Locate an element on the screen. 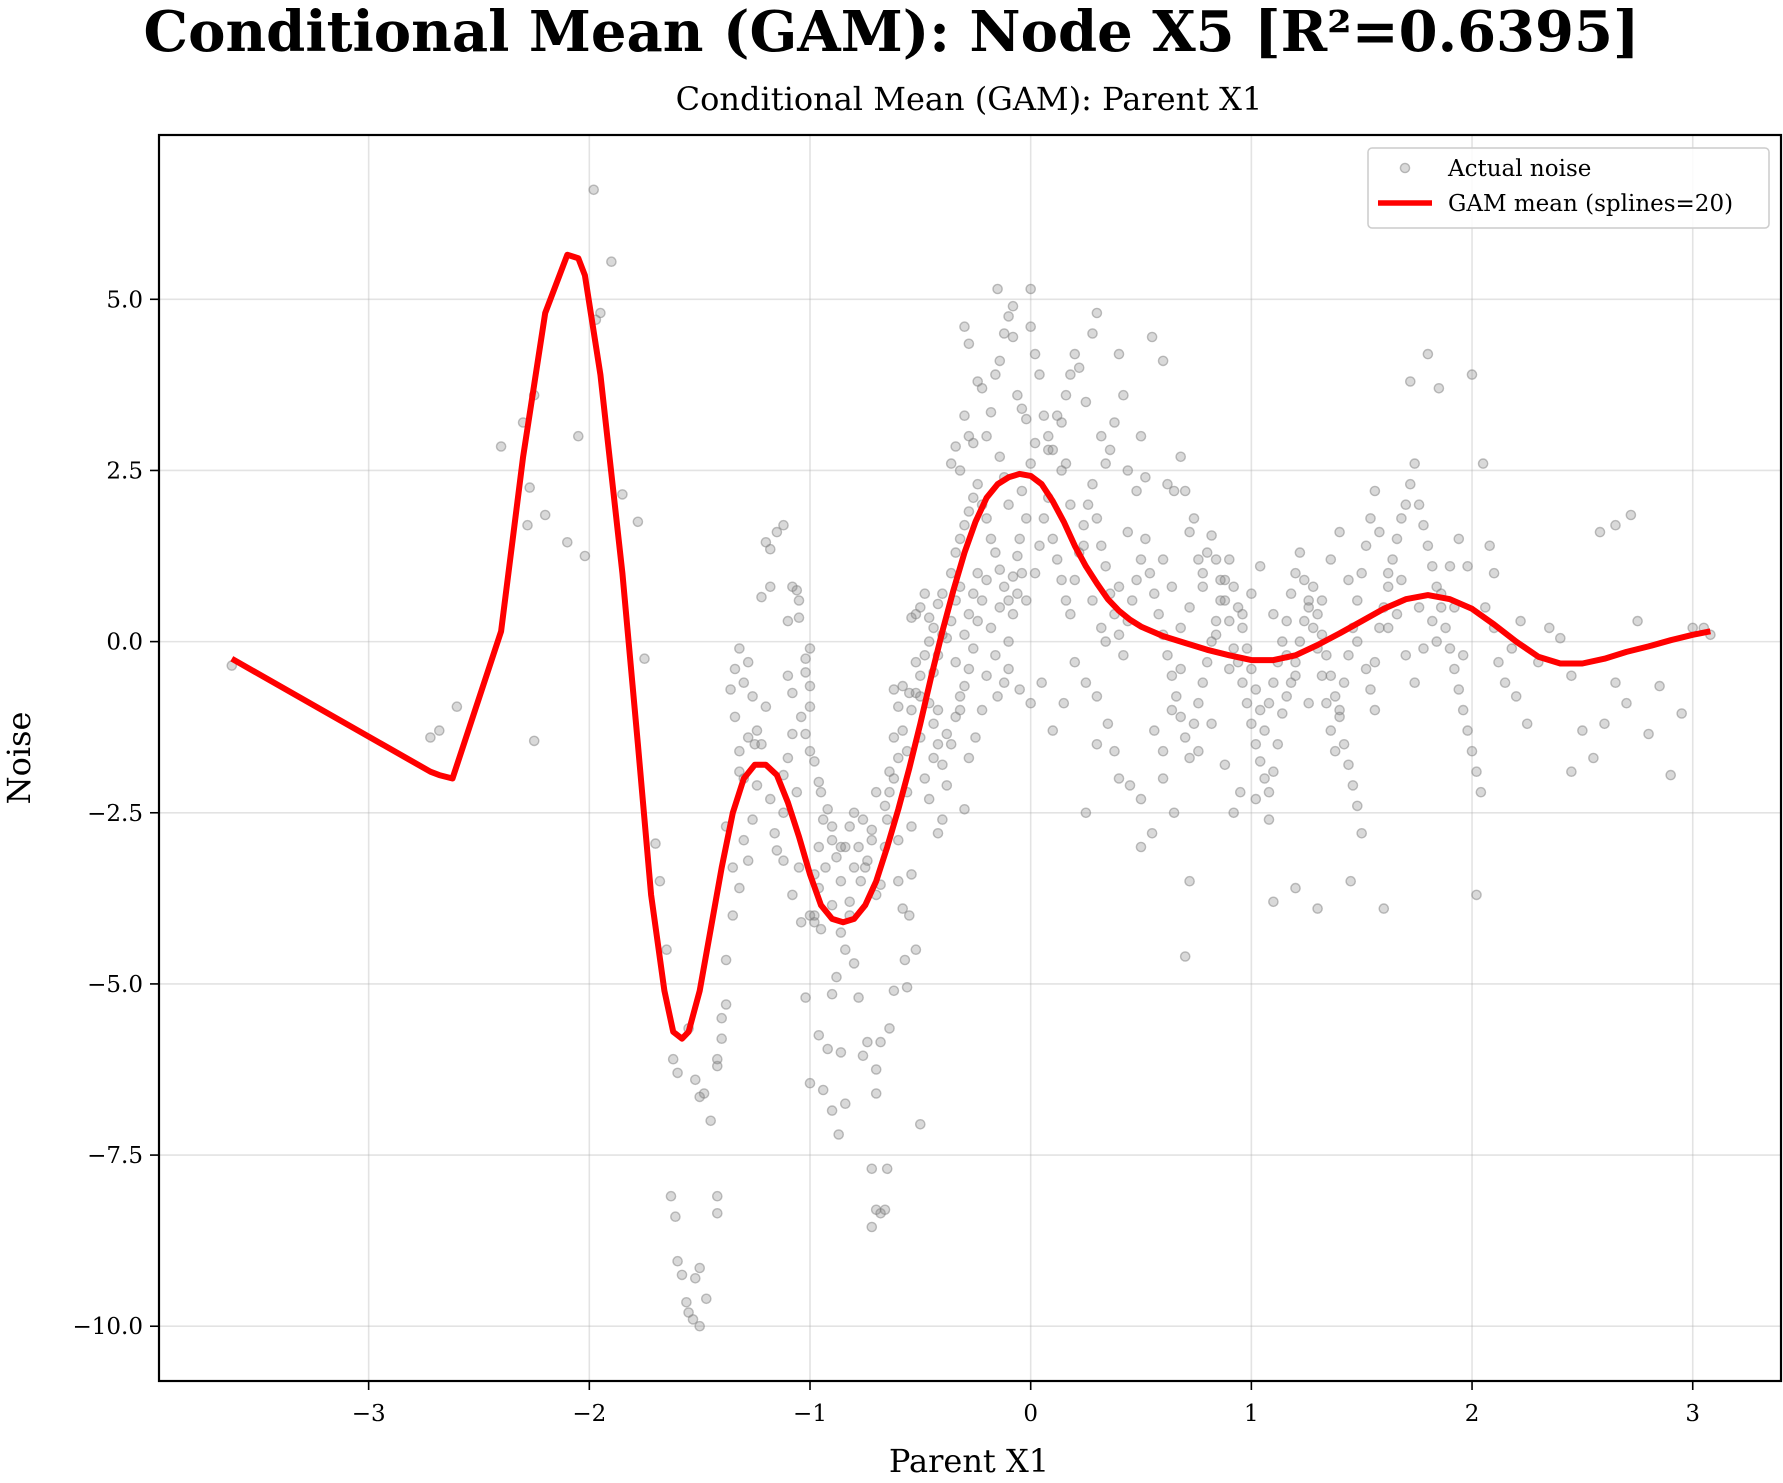 The height and width of the screenshot is (1483, 1783). y-tick-label: −7.5 is located at coordinates (115, 1156).